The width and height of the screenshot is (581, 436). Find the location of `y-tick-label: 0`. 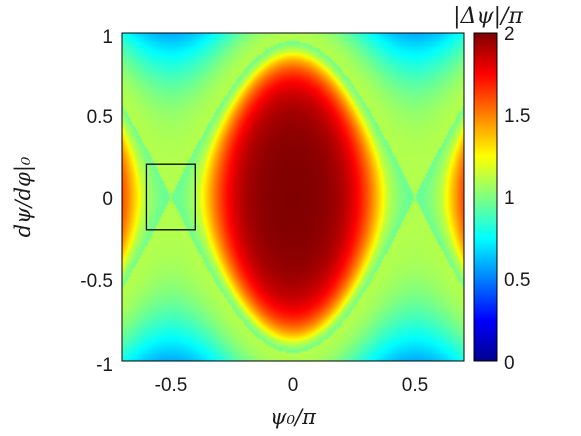

y-tick-label: 0 is located at coordinates (107, 199).